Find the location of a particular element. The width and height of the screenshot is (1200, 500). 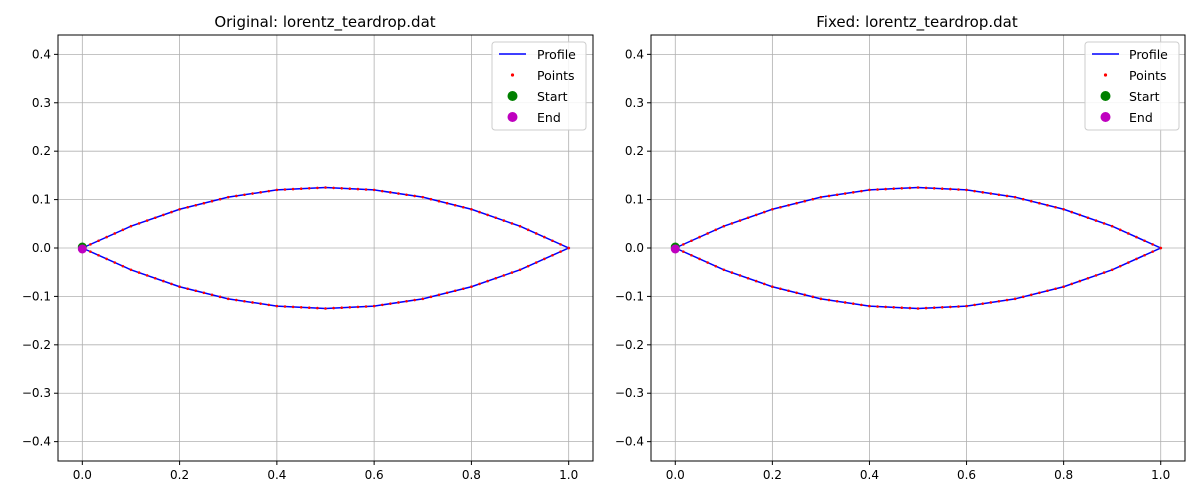

left-x-tick-label-3: 0.6 is located at coordinates (374, 475).